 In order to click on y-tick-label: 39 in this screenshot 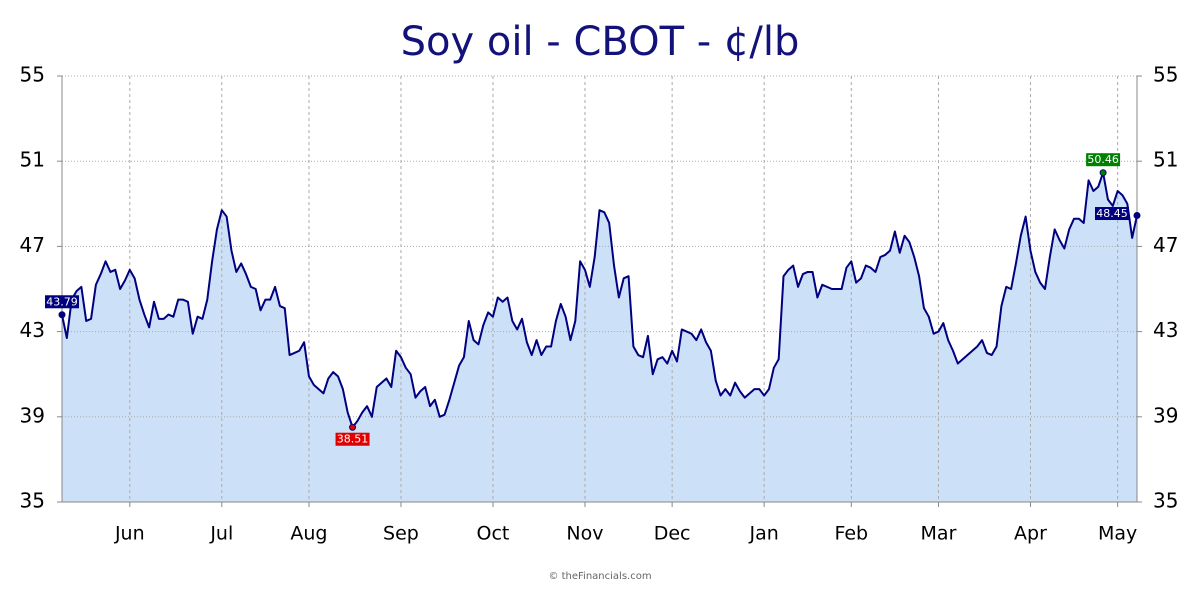, I will do `click(32, 415)`.